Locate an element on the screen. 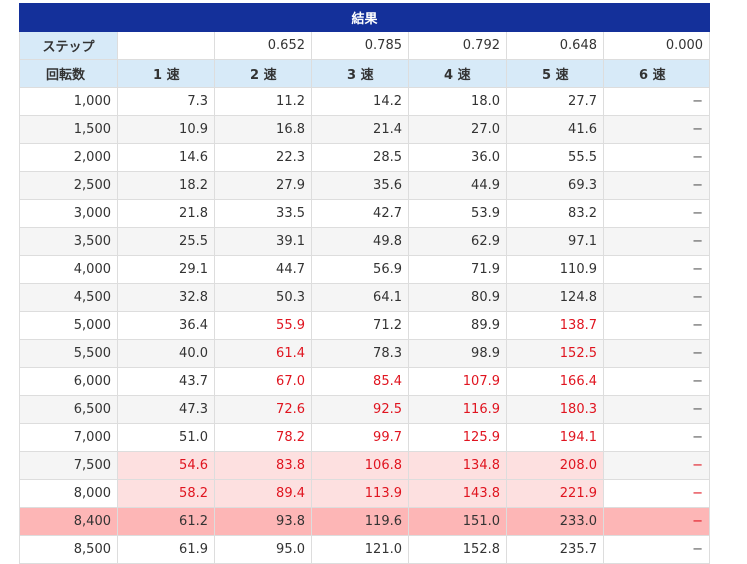 This screenshot has width=747, height=564. gear-header-1: 1 速 is located at coordinates (166, 73).